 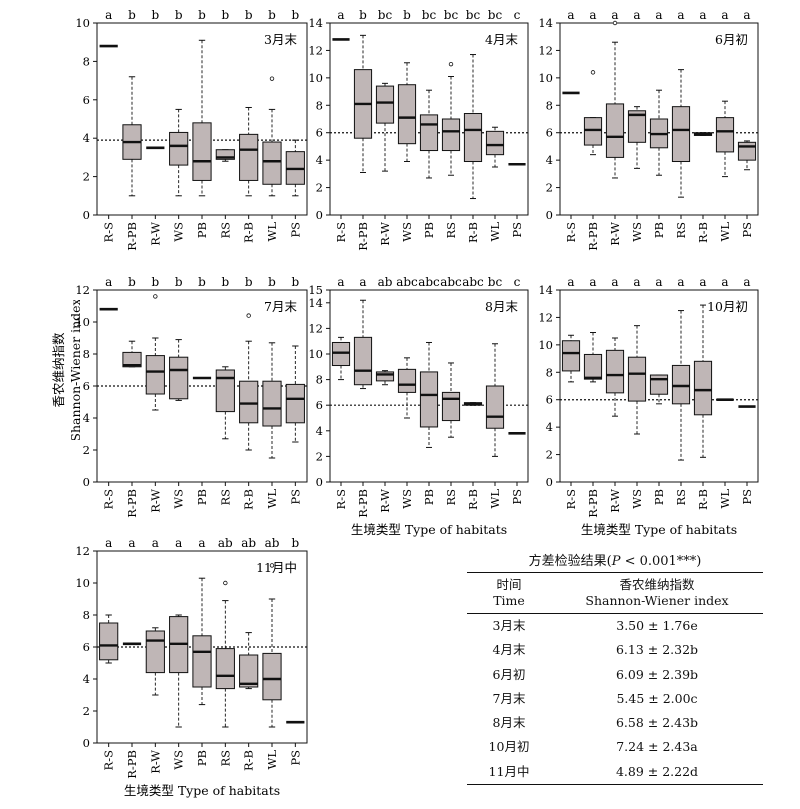 I want to click on table-title: 方差检验结果(P < 0.001***), so click(x=615, y=561).